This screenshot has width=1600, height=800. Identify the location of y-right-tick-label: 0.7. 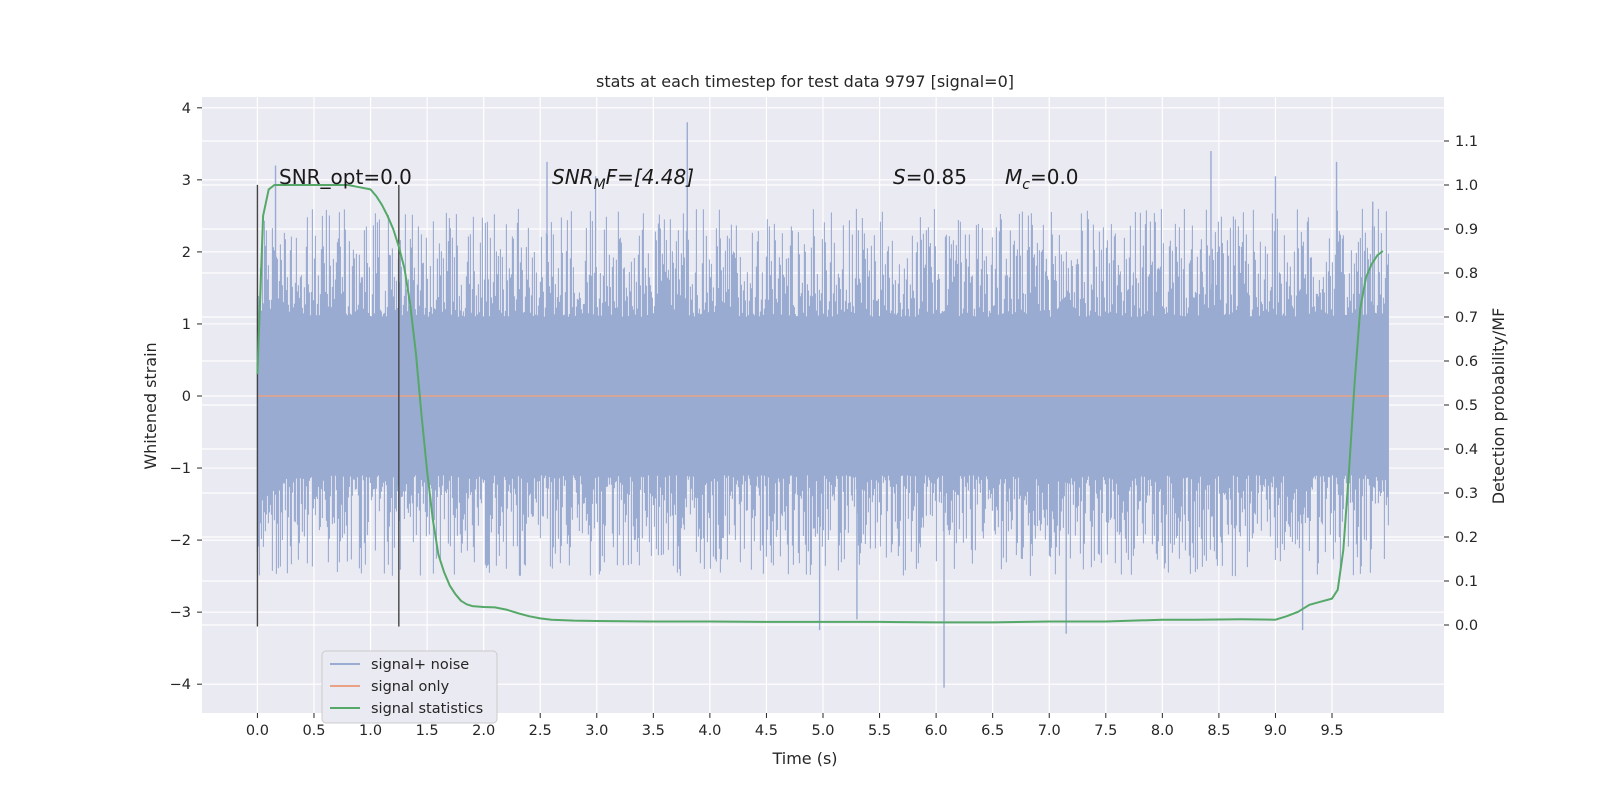
(1466, 318).